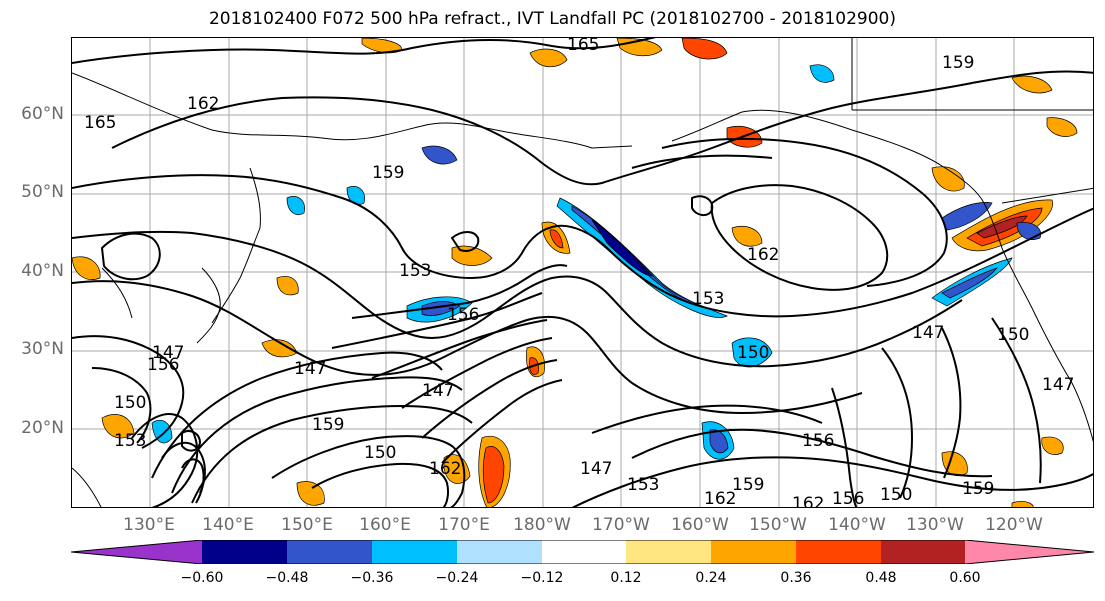 This screenshot has height=601, width=1105. Describe the element at coordinates (881, 578) in the screenshot. I see `colorbar-tick: 0.48` at that location.